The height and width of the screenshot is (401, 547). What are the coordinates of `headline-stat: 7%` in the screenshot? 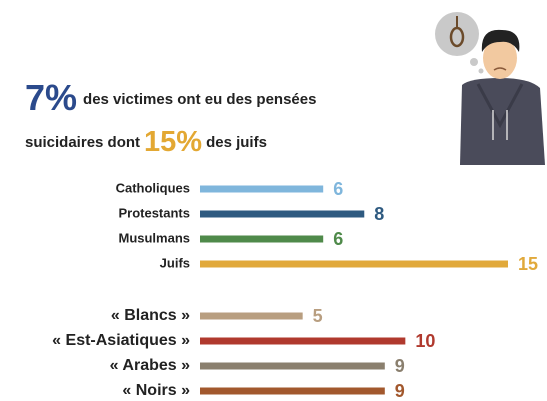 It's located at (51, 97).